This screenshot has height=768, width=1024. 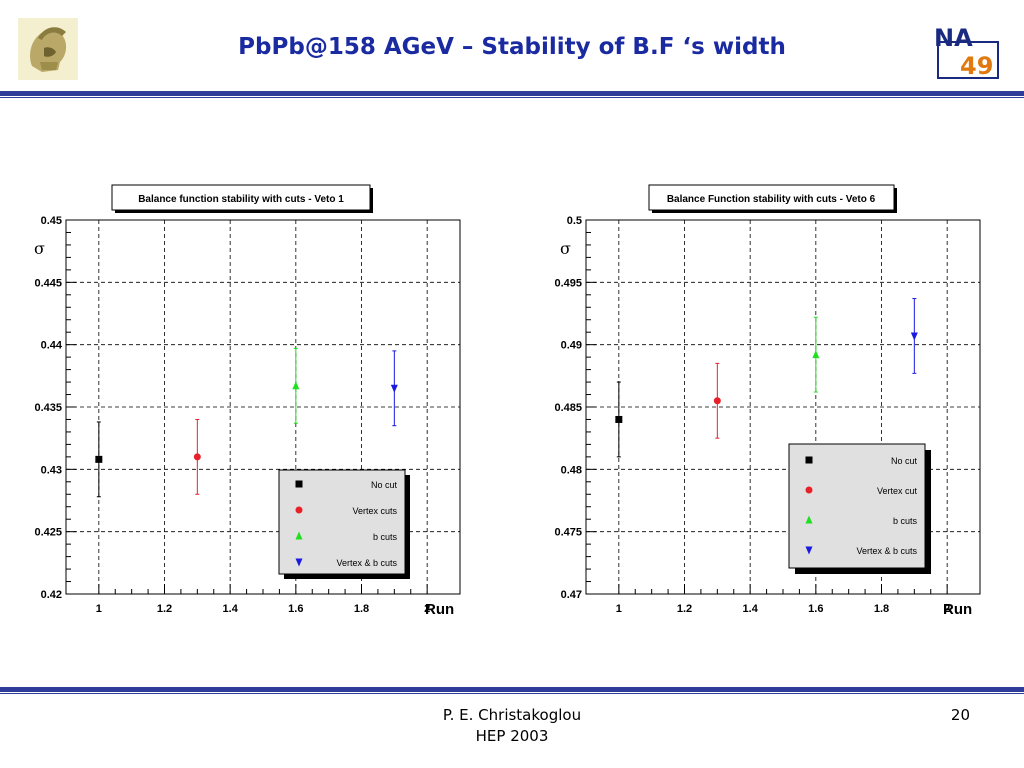 What do you see at coordinates (51, 221) in the screenshot?
I see `y-tick-label: 0.45` at bounding box center [51, 221].